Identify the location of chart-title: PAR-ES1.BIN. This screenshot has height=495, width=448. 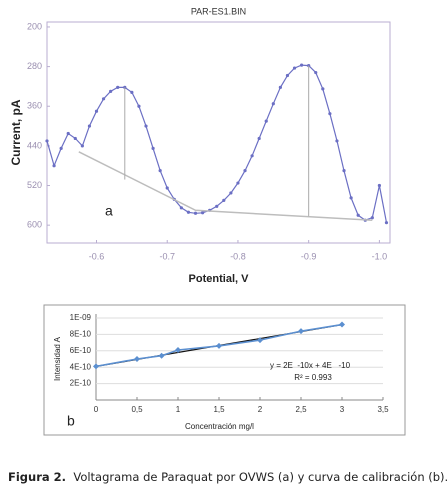
(218, 11).